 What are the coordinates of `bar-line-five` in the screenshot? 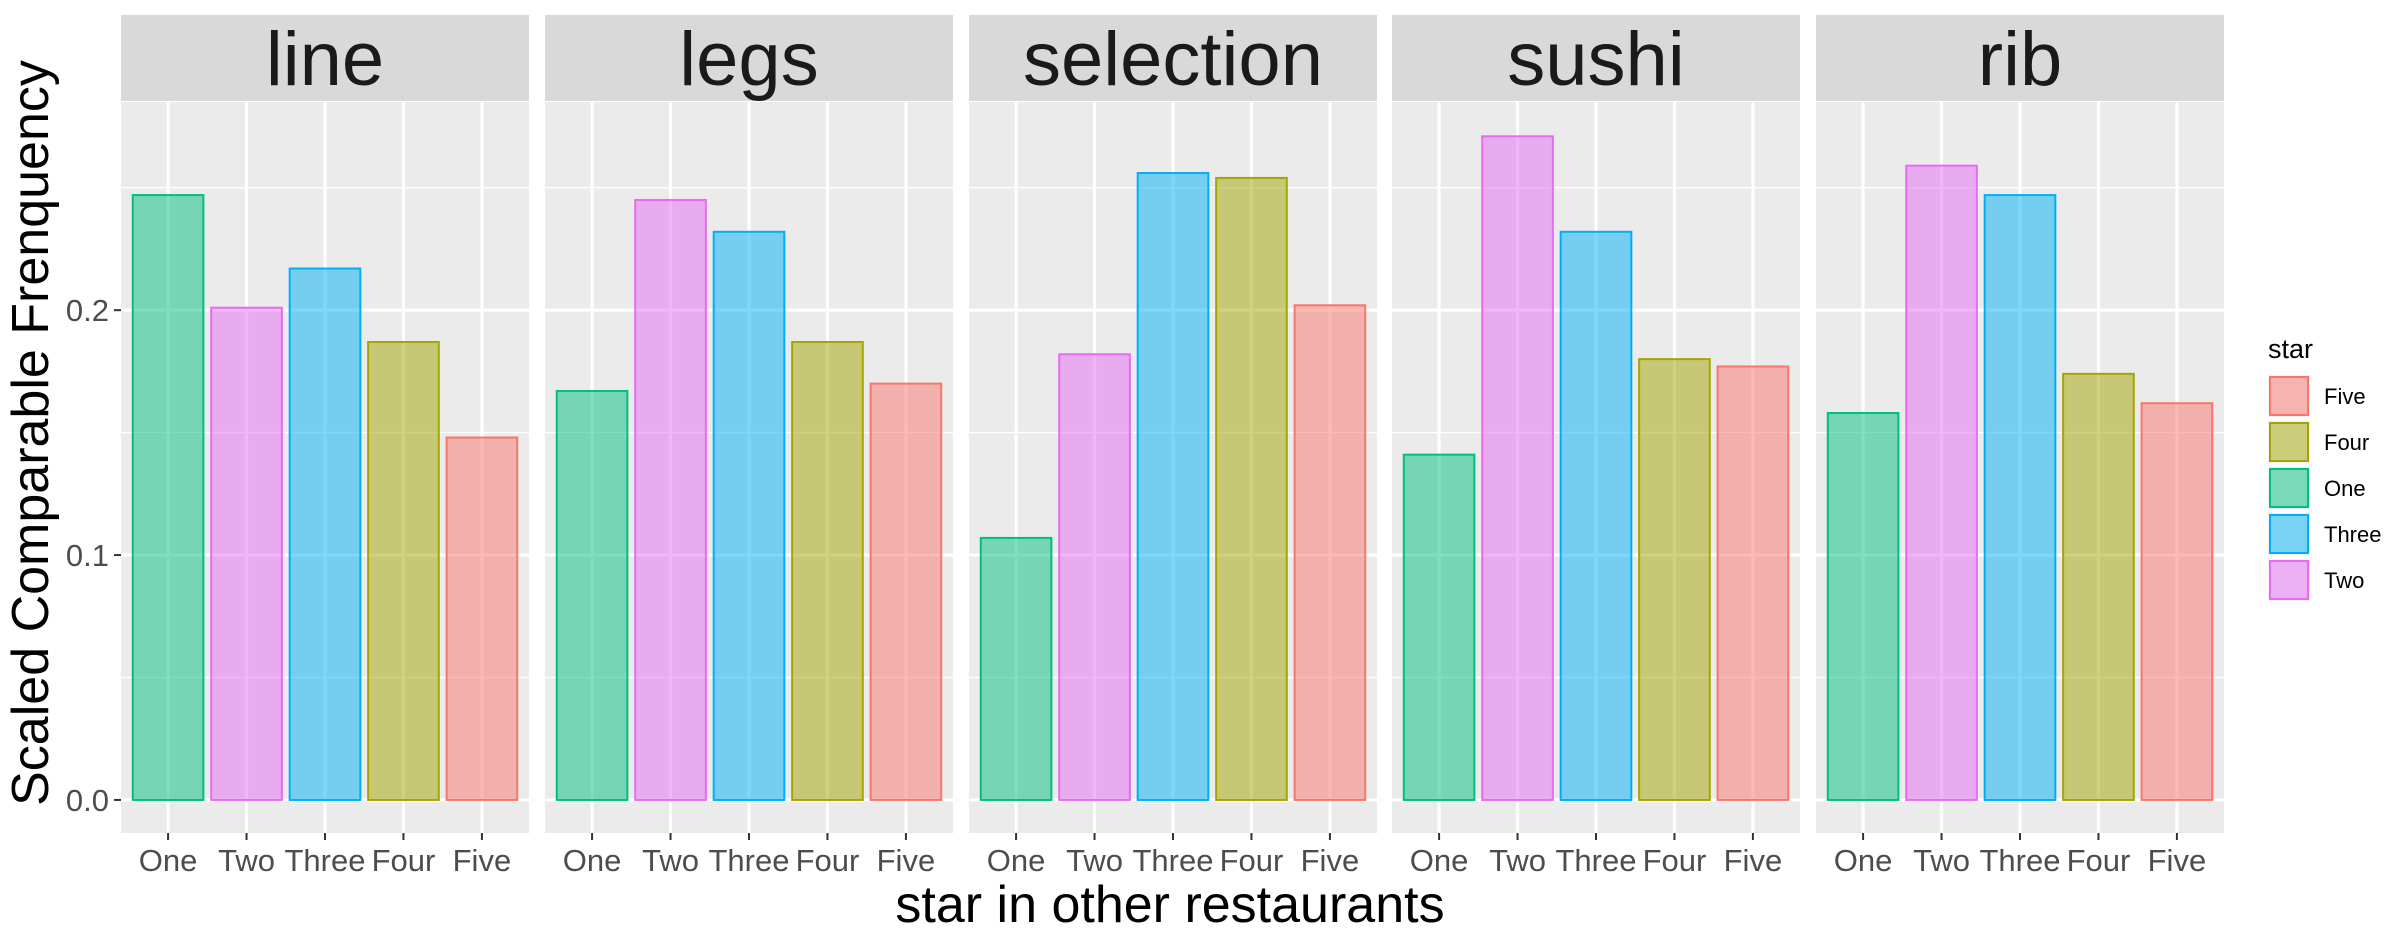 It's located at (482, 618).